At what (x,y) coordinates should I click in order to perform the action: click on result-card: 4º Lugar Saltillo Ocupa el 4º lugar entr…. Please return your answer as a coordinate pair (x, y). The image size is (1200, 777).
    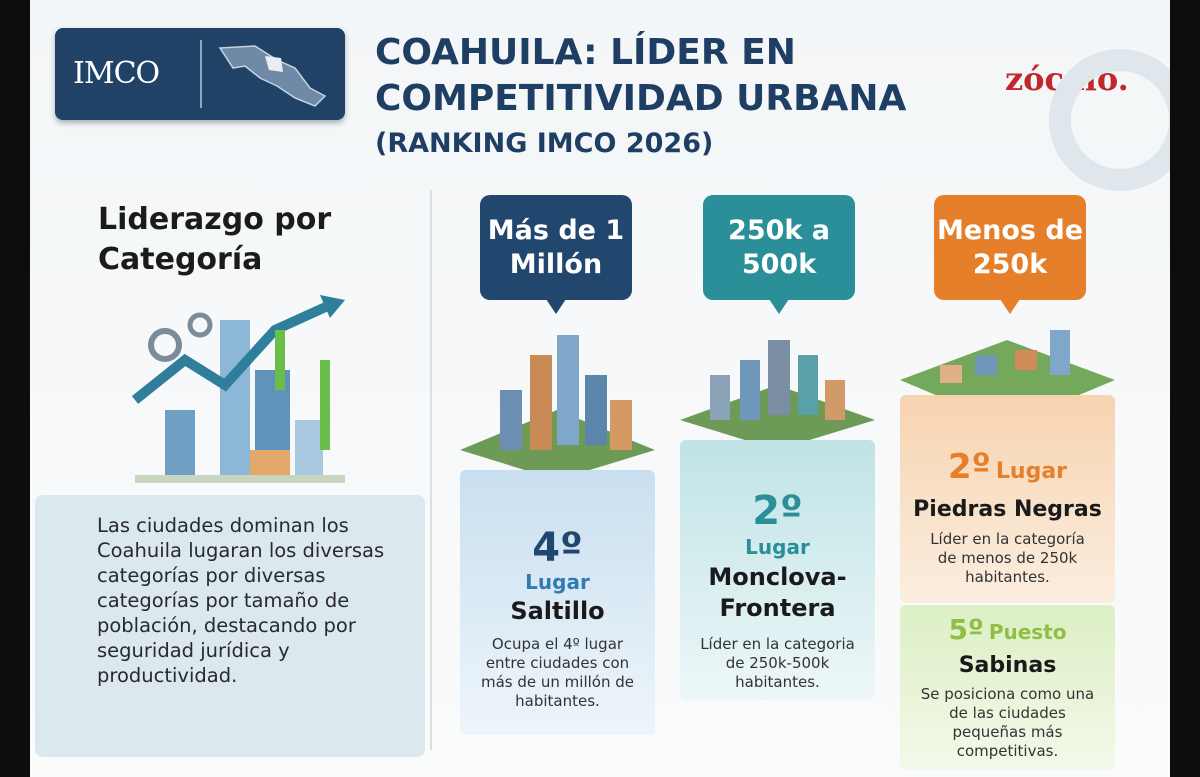
    Looking at the image, I should click on (557, 602).